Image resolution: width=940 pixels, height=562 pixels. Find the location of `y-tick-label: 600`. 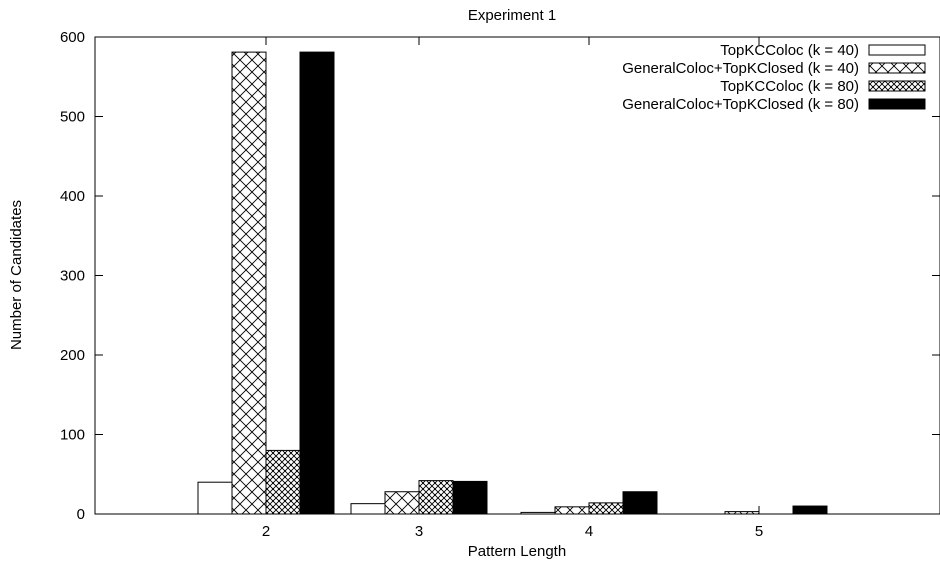

y-tick-label: 600 is located at coordinates (72, 37).